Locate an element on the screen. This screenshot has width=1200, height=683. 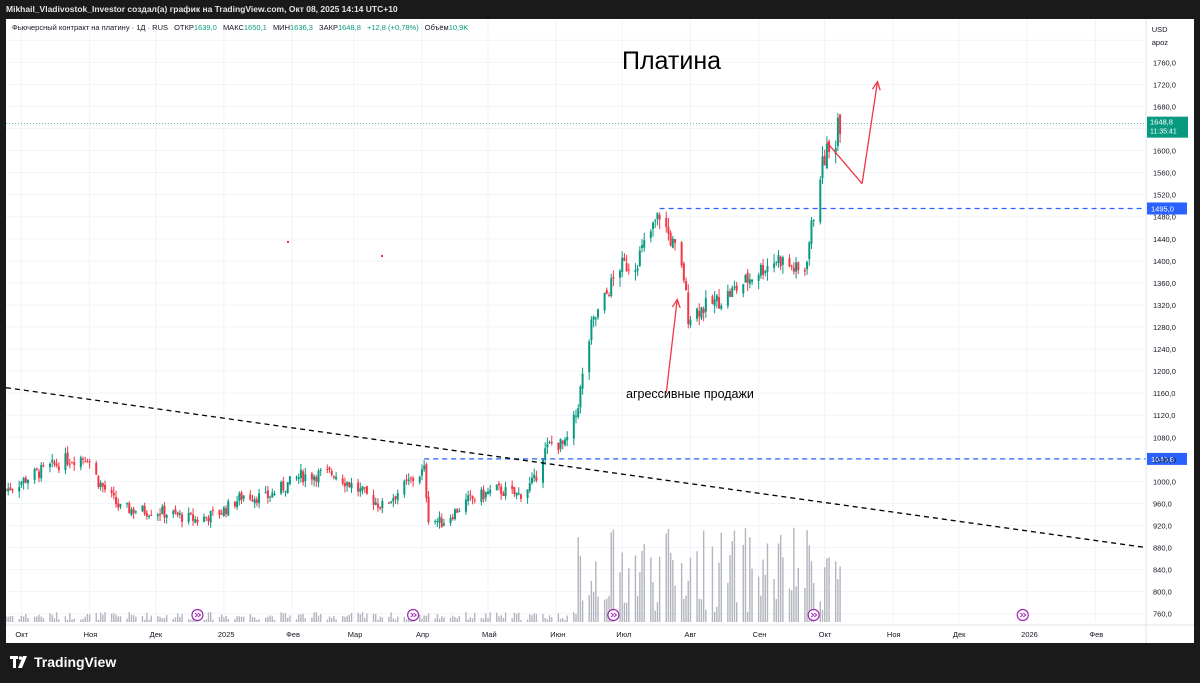
high-label: МАКС is located at coordinates (233, 27).